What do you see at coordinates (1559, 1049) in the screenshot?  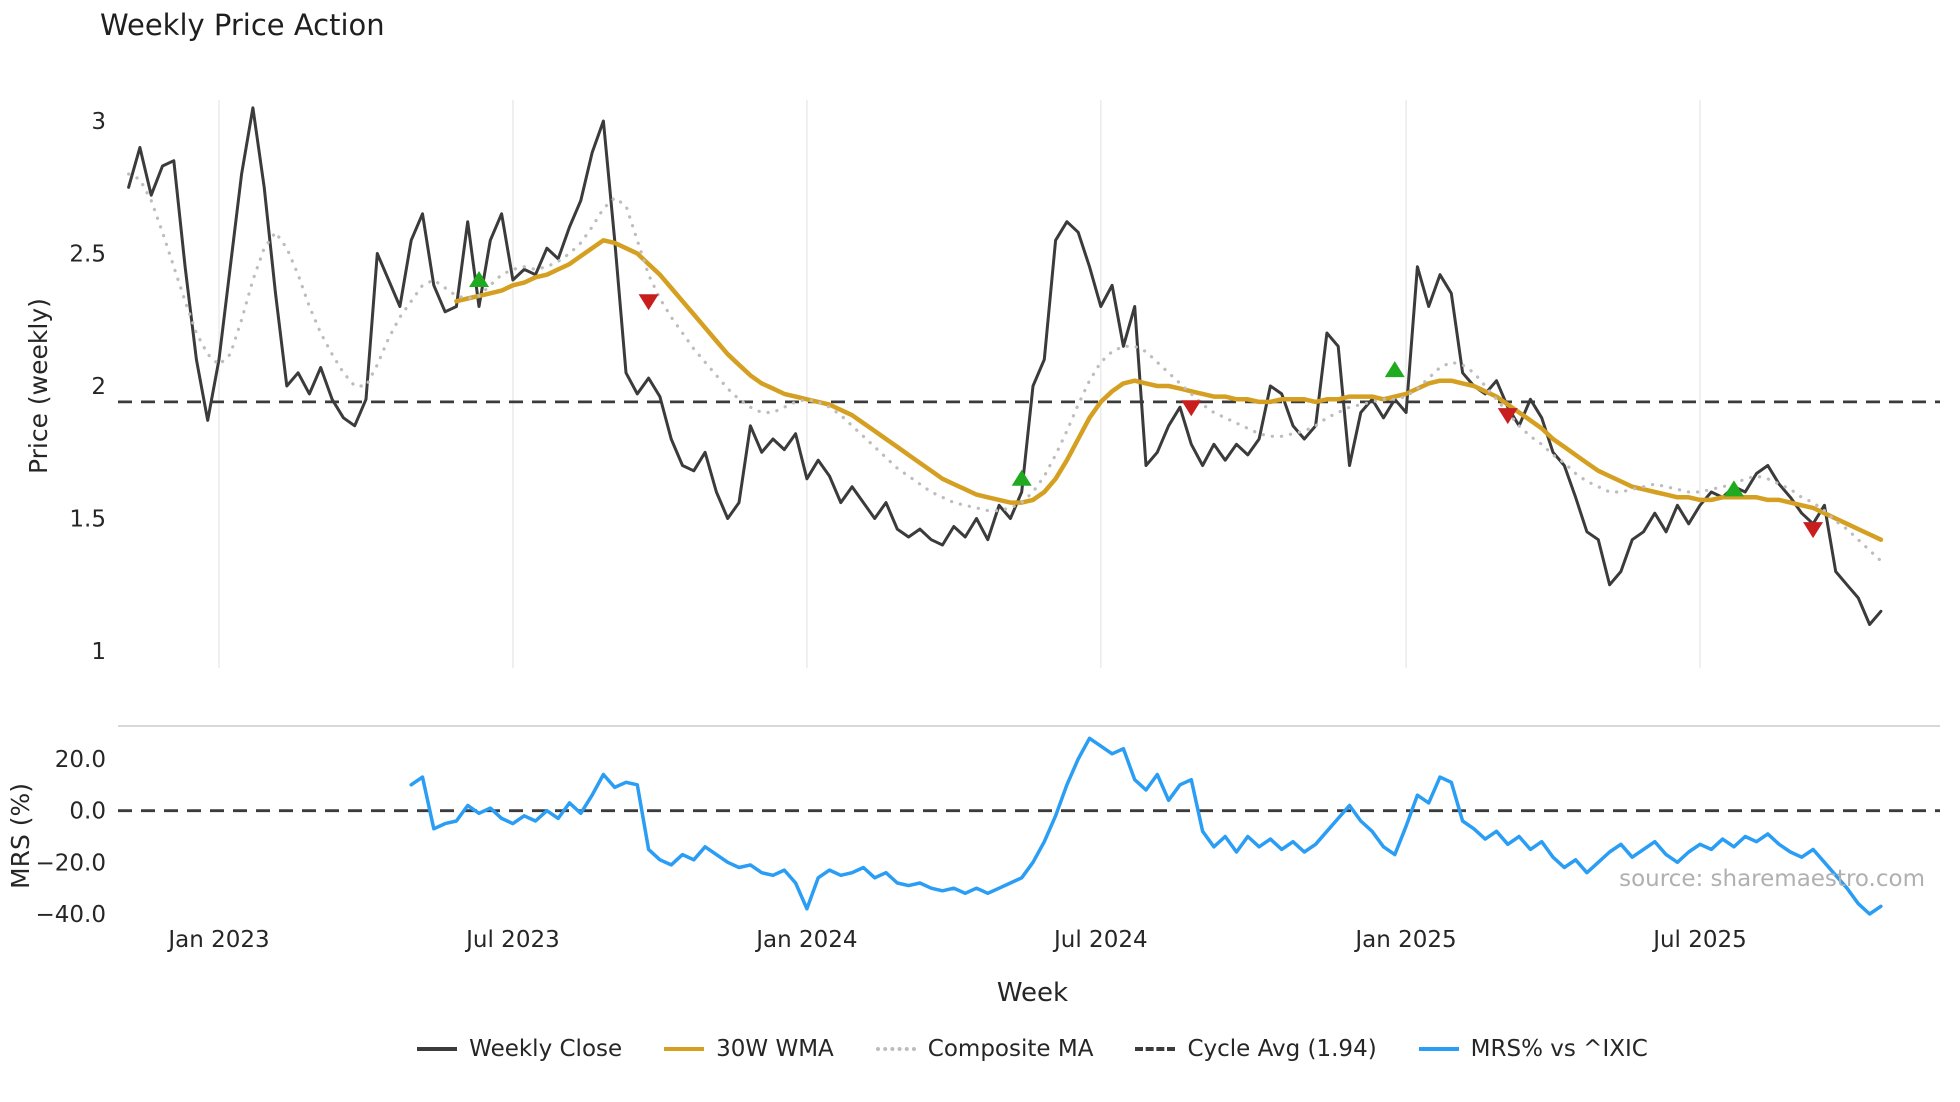 I see `legend-label-mrs: MRS% vs ^IXIC` at bounding box center [1559, 1049].